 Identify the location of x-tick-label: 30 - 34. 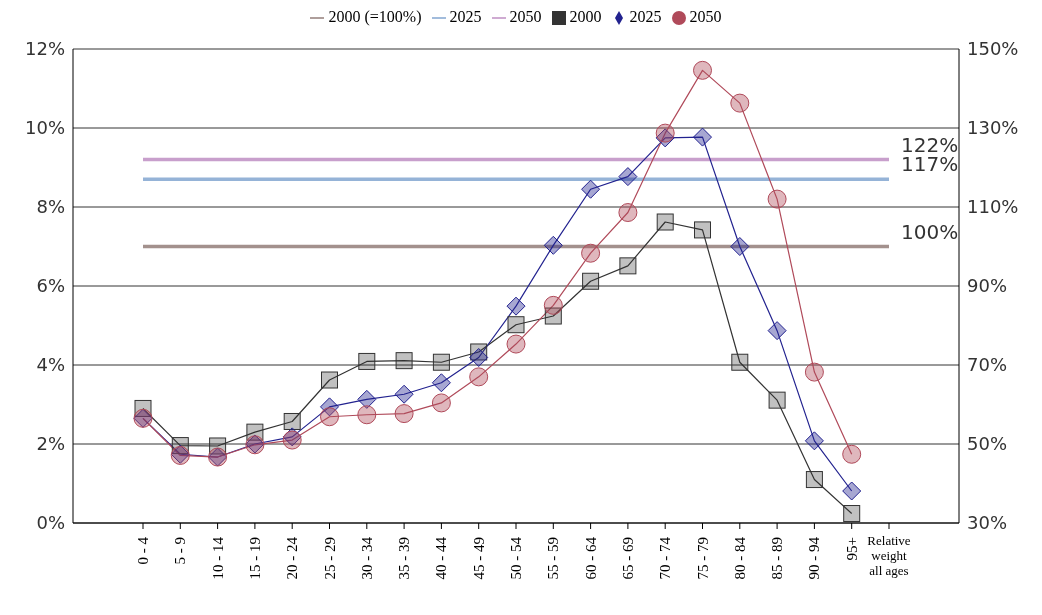
(366, 558).